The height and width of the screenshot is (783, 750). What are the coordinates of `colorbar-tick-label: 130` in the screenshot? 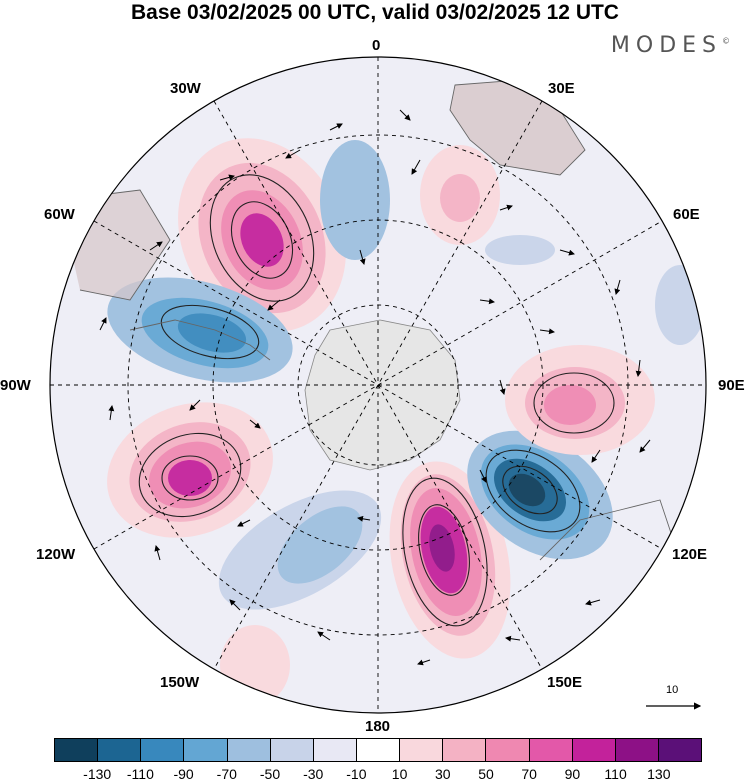 It's located at (659, 774).